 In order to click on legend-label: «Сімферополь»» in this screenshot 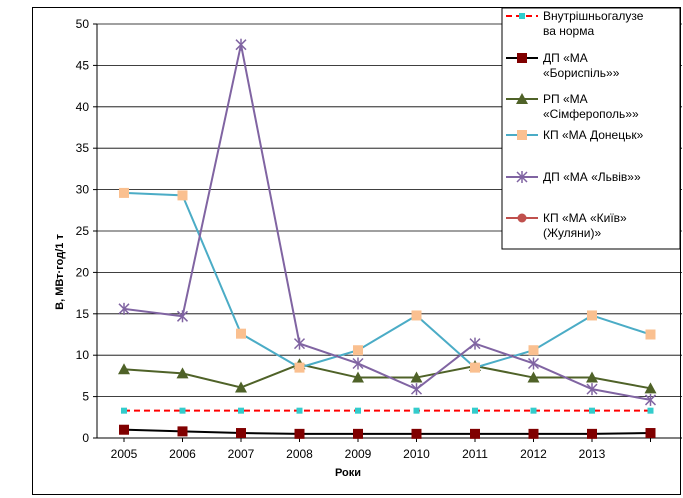, I will do `click(591, 114)`.